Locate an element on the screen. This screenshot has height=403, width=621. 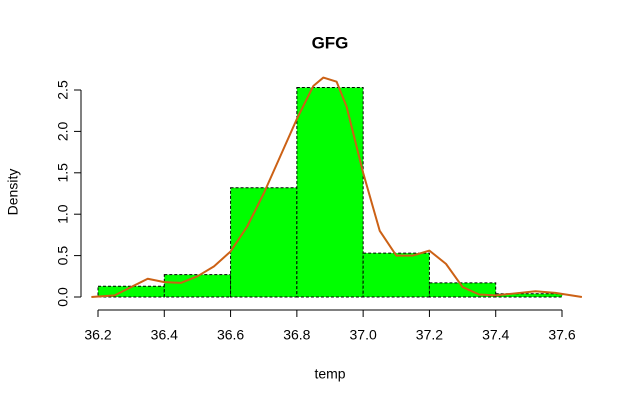
y-tick-label: 0.5 is located at coordinates (63, 256).